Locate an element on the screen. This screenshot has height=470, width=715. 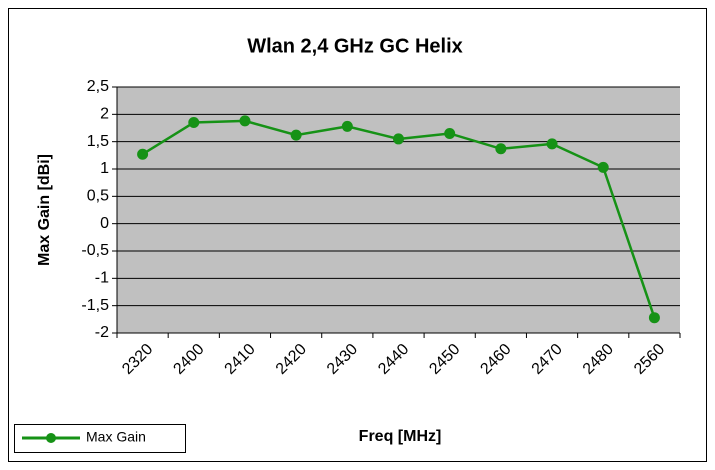
y-tick-label: -2 is located at coordinates (102, 332).